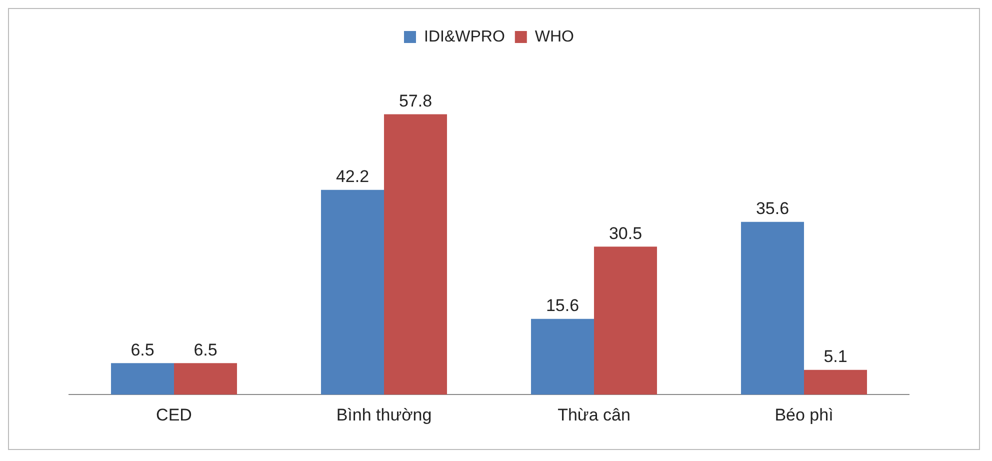 The image size is (992, 461). What do you see at coordinates (415, 100) in the screenshot?
I see `data-label: 57.8` at bounding box center [415, 100].